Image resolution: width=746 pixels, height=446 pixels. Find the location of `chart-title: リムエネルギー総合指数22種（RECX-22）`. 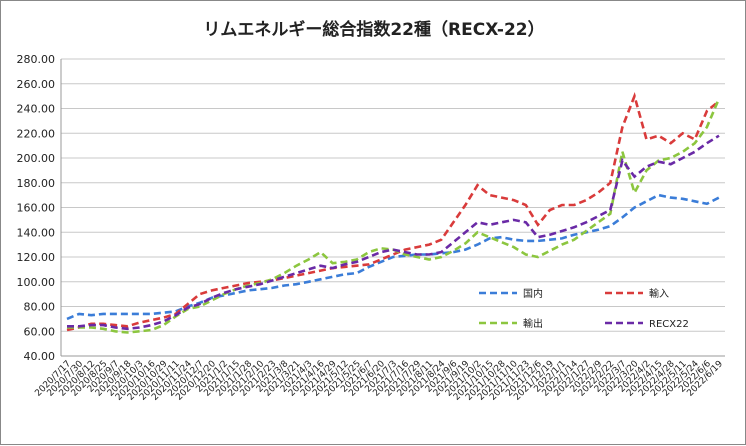

chart-title: リムエネルギー総合指数22種（RECX-22） is located at coordinates (374, 30).